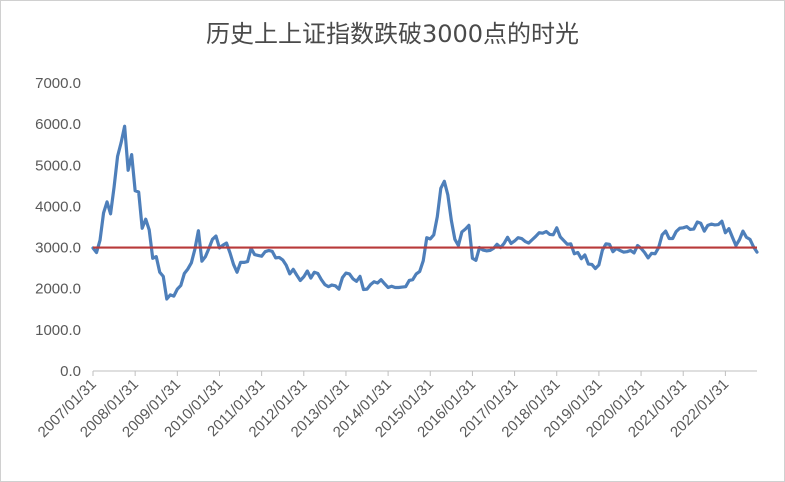 The width and height of the screenshot is (785, 482). Describe the element at coordinates (58, 330) in the screenshot. I see `y-tick-label: 1000.0` at that location.